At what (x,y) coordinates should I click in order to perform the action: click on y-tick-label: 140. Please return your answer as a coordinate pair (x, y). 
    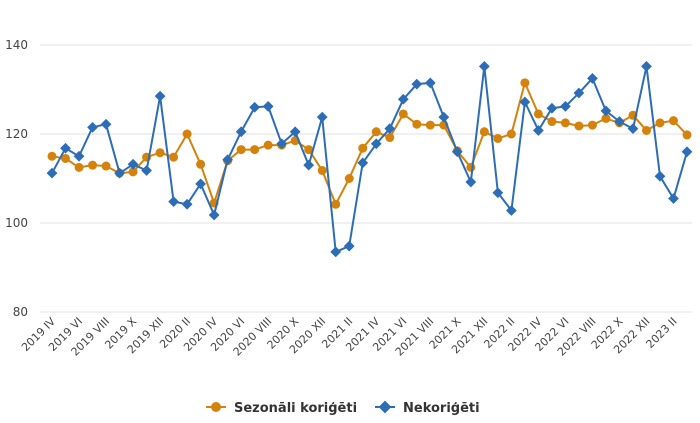
    Looking at the image, I should click on (16, 45).